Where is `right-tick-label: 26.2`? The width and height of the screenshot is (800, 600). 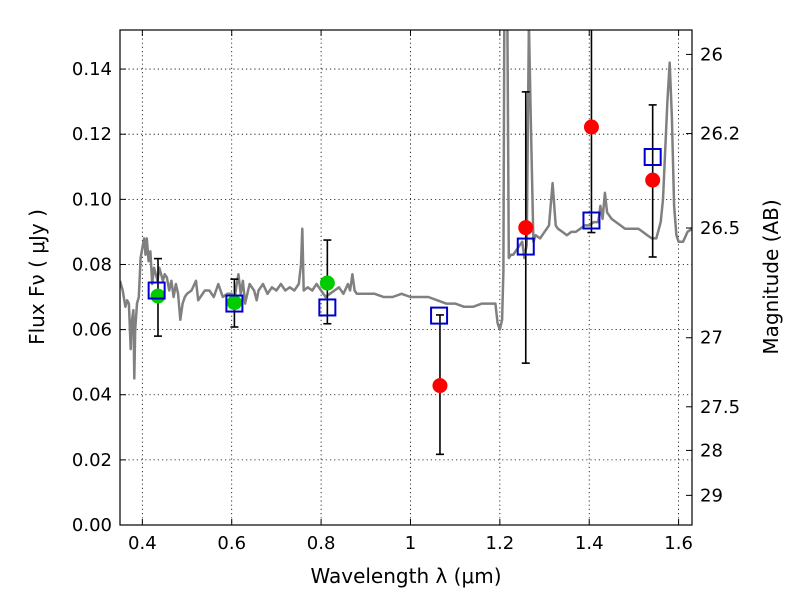 right-tick-label: 26.2 is located at coordinates (720, 134).